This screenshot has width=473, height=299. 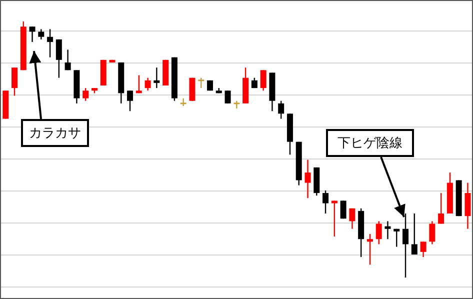 What do you see at coordinates (370, 143) in the screenshot?
I see `annotation: 下ヒゲ陰線` at bounding box center [370, 143].